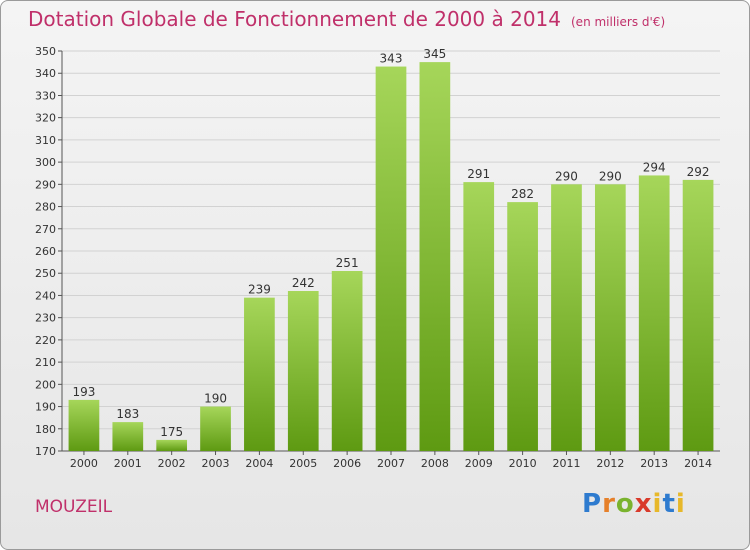 This screenshot has width=750, height=550. I want to click on x-tick-label-2006: 2006, so click(347, 463).